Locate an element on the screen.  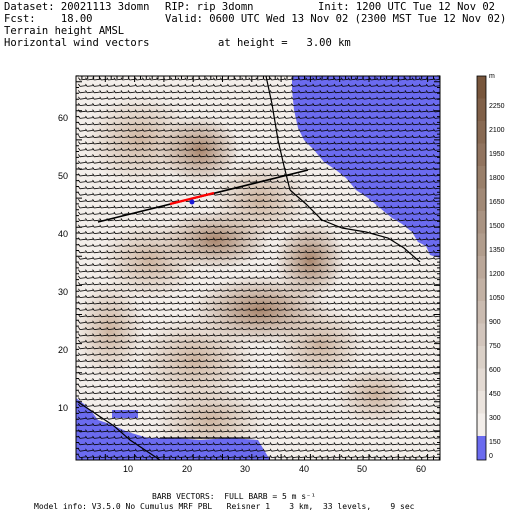
x-tick-label: 40 is located at coordinates (304, 469).